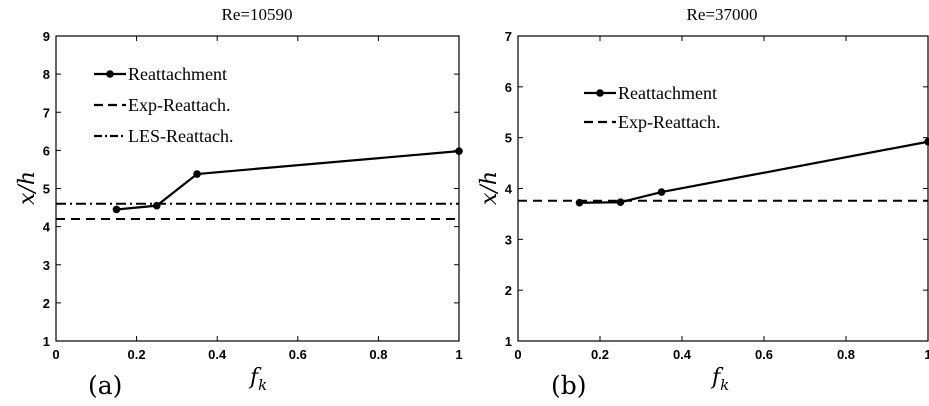 The width and height of the screenshot is (929, 406). Describe the element at coordinates (569, 385) in the screenshot. I see `panel-label: (b)` at that location.